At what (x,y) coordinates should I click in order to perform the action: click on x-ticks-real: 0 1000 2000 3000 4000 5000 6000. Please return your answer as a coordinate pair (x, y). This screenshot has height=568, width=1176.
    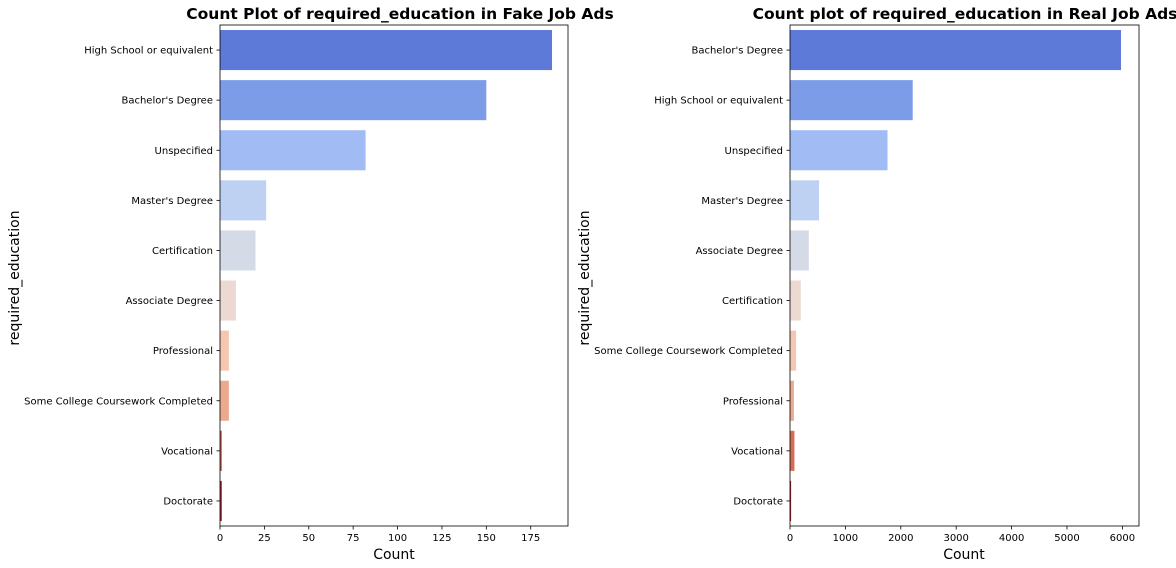
    Looking at the image, I should click on (961, 535).